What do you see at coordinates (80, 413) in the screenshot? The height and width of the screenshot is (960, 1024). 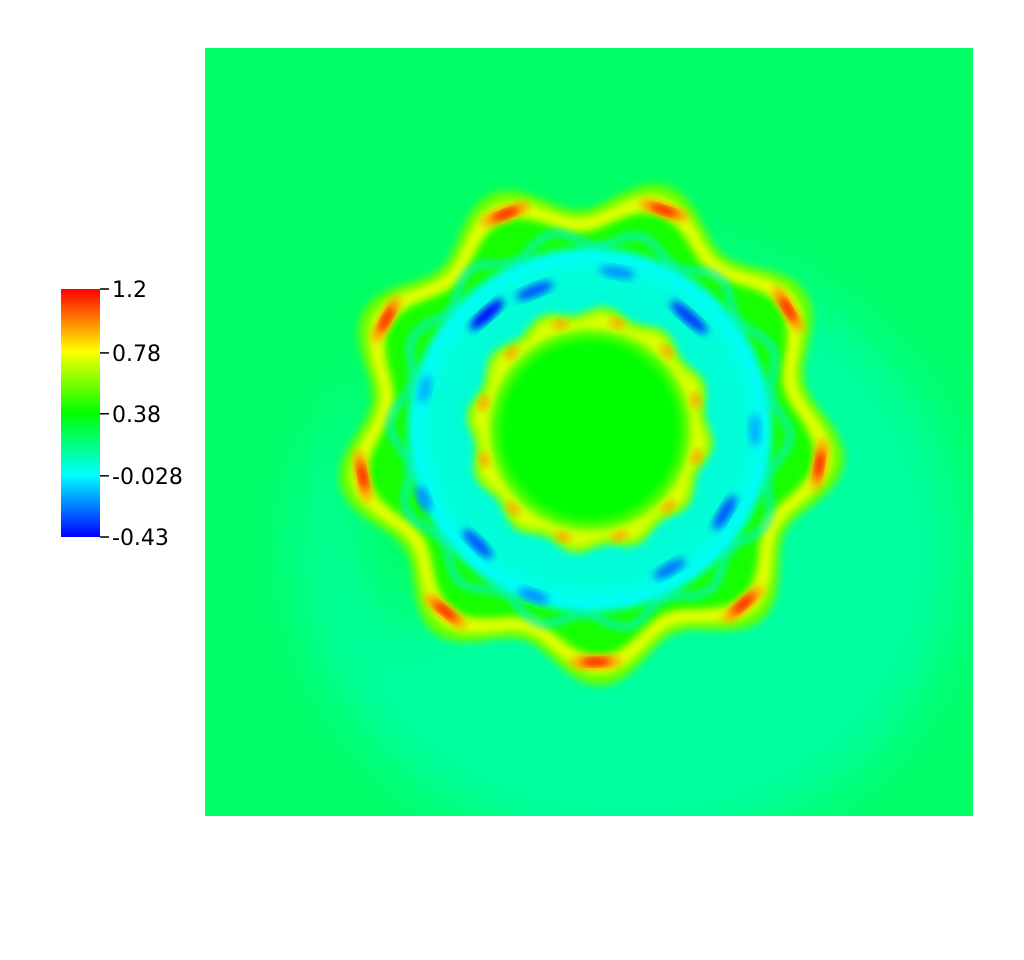 I see `colorbar-gradient` at bounding box center [80, 413].